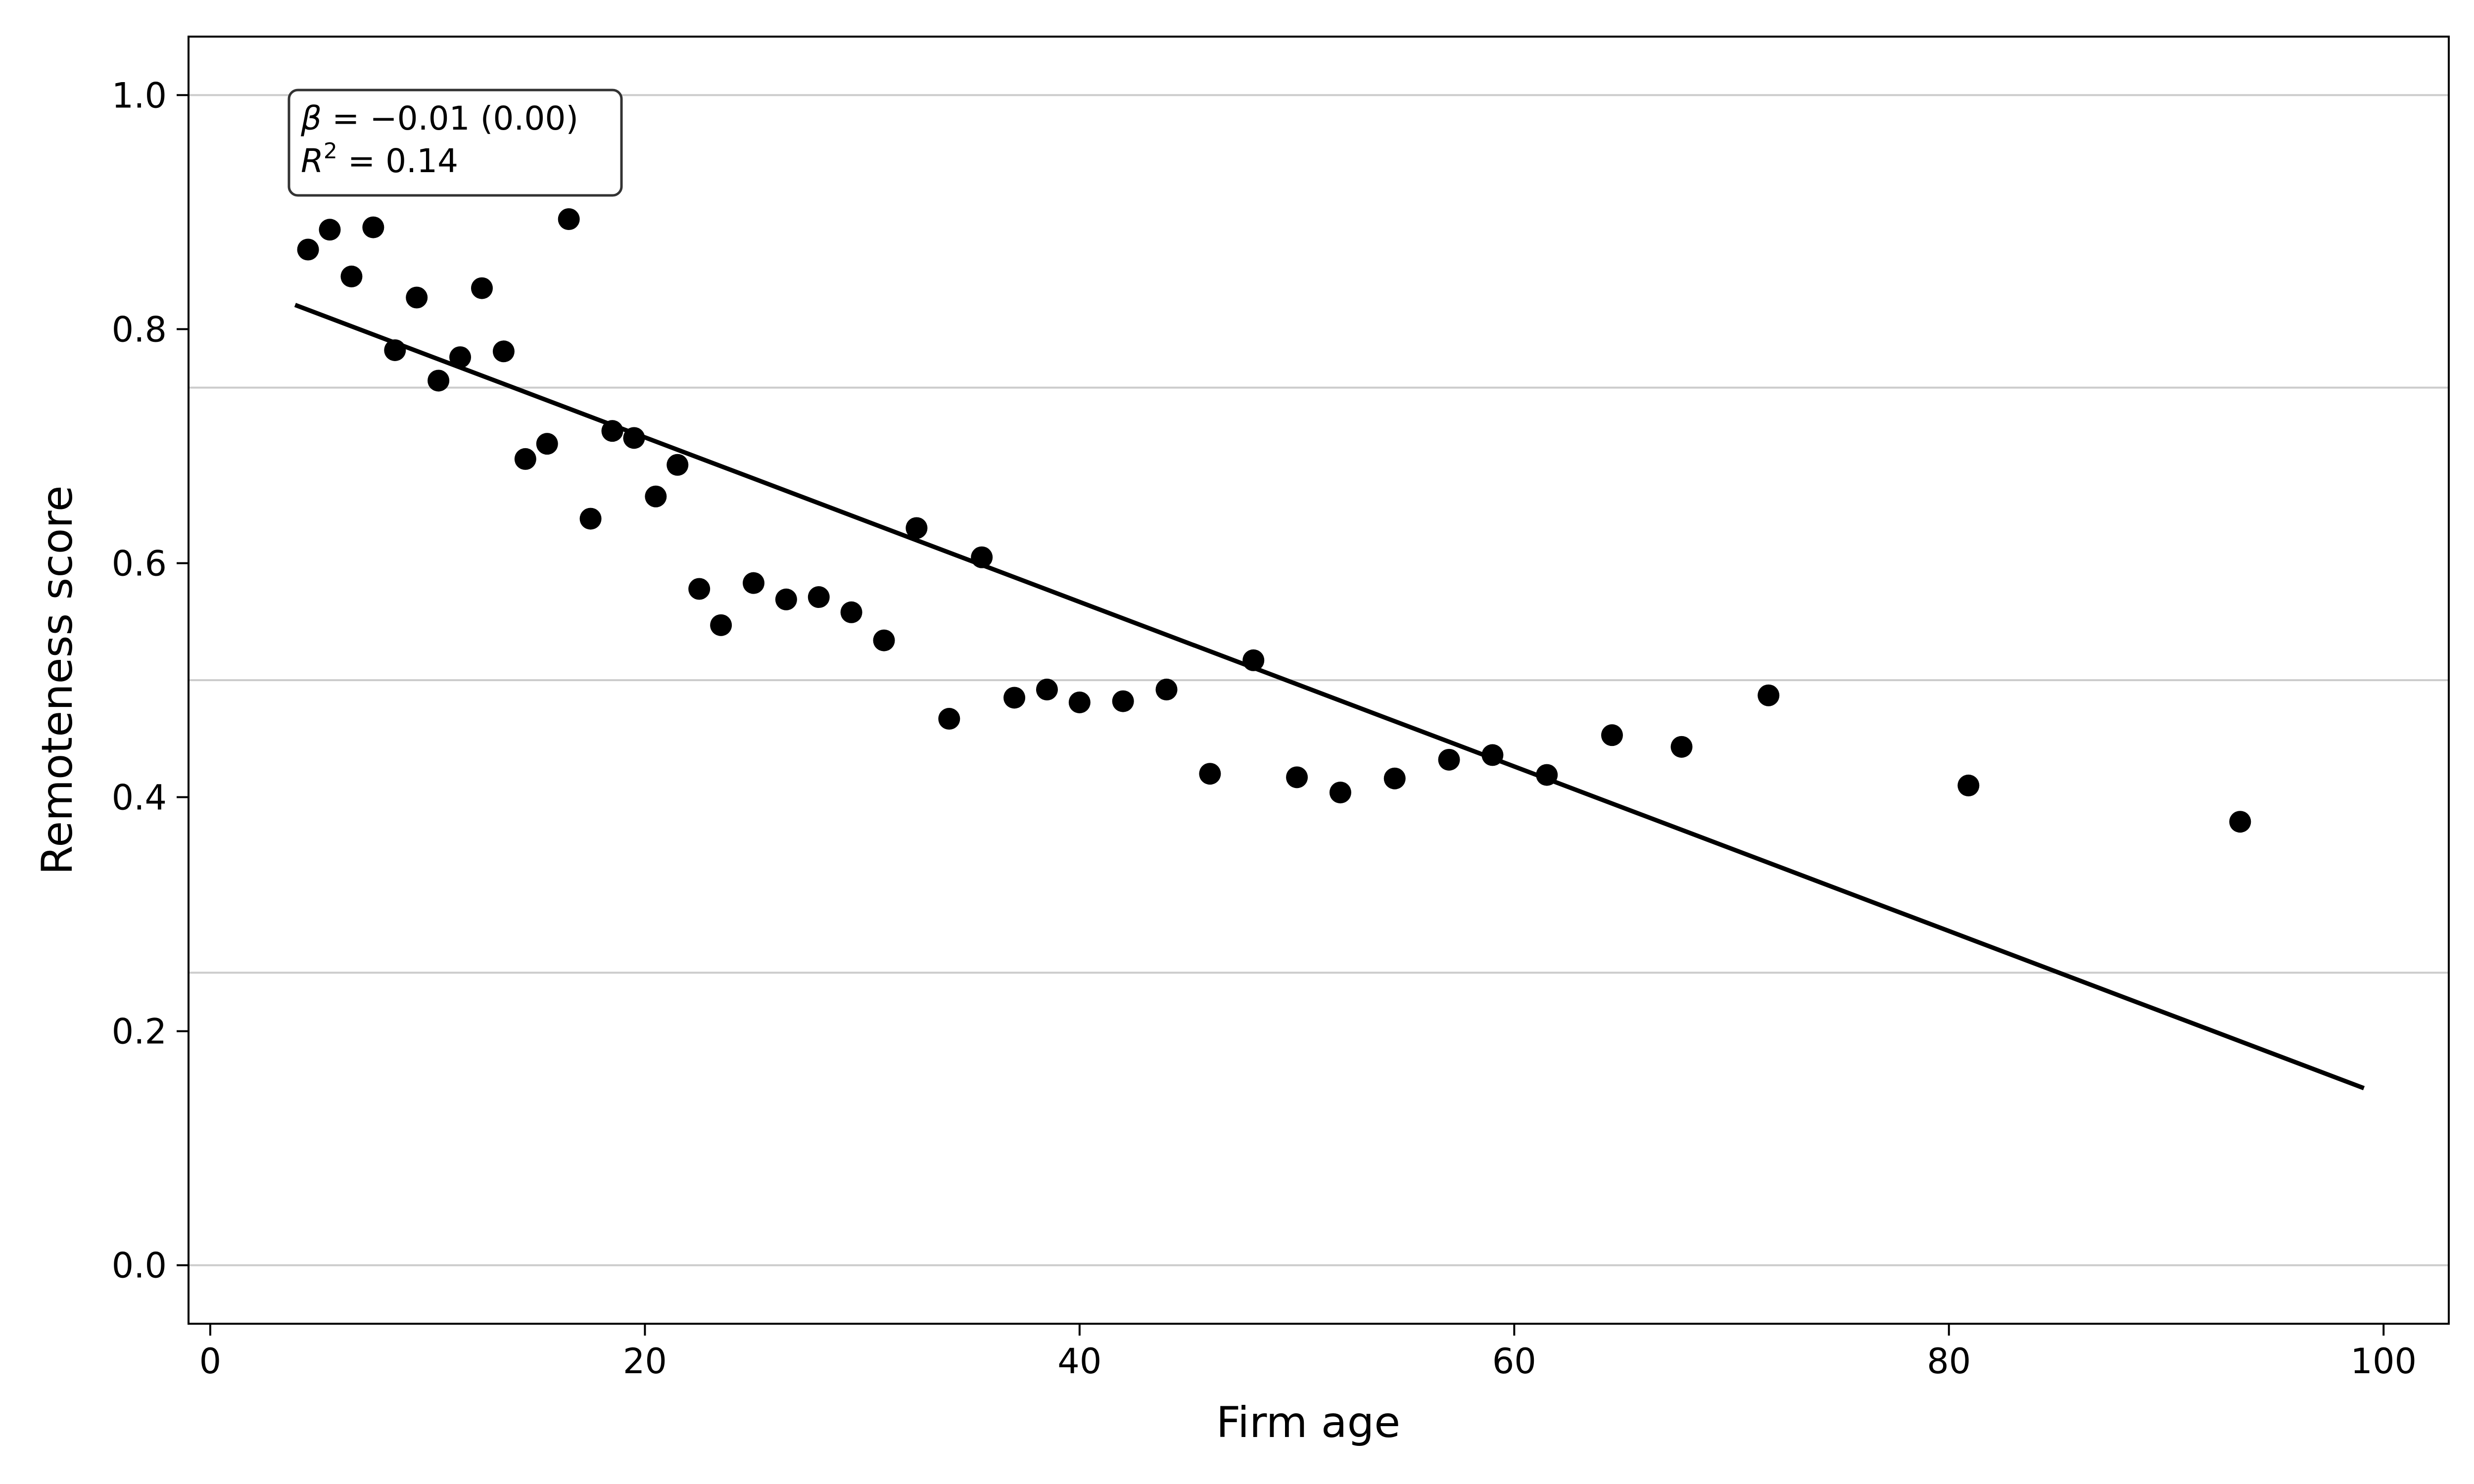 This screenshot has height=1484, width=2474. I want to click on y-tick-label: 0.4, so click(139, 798).